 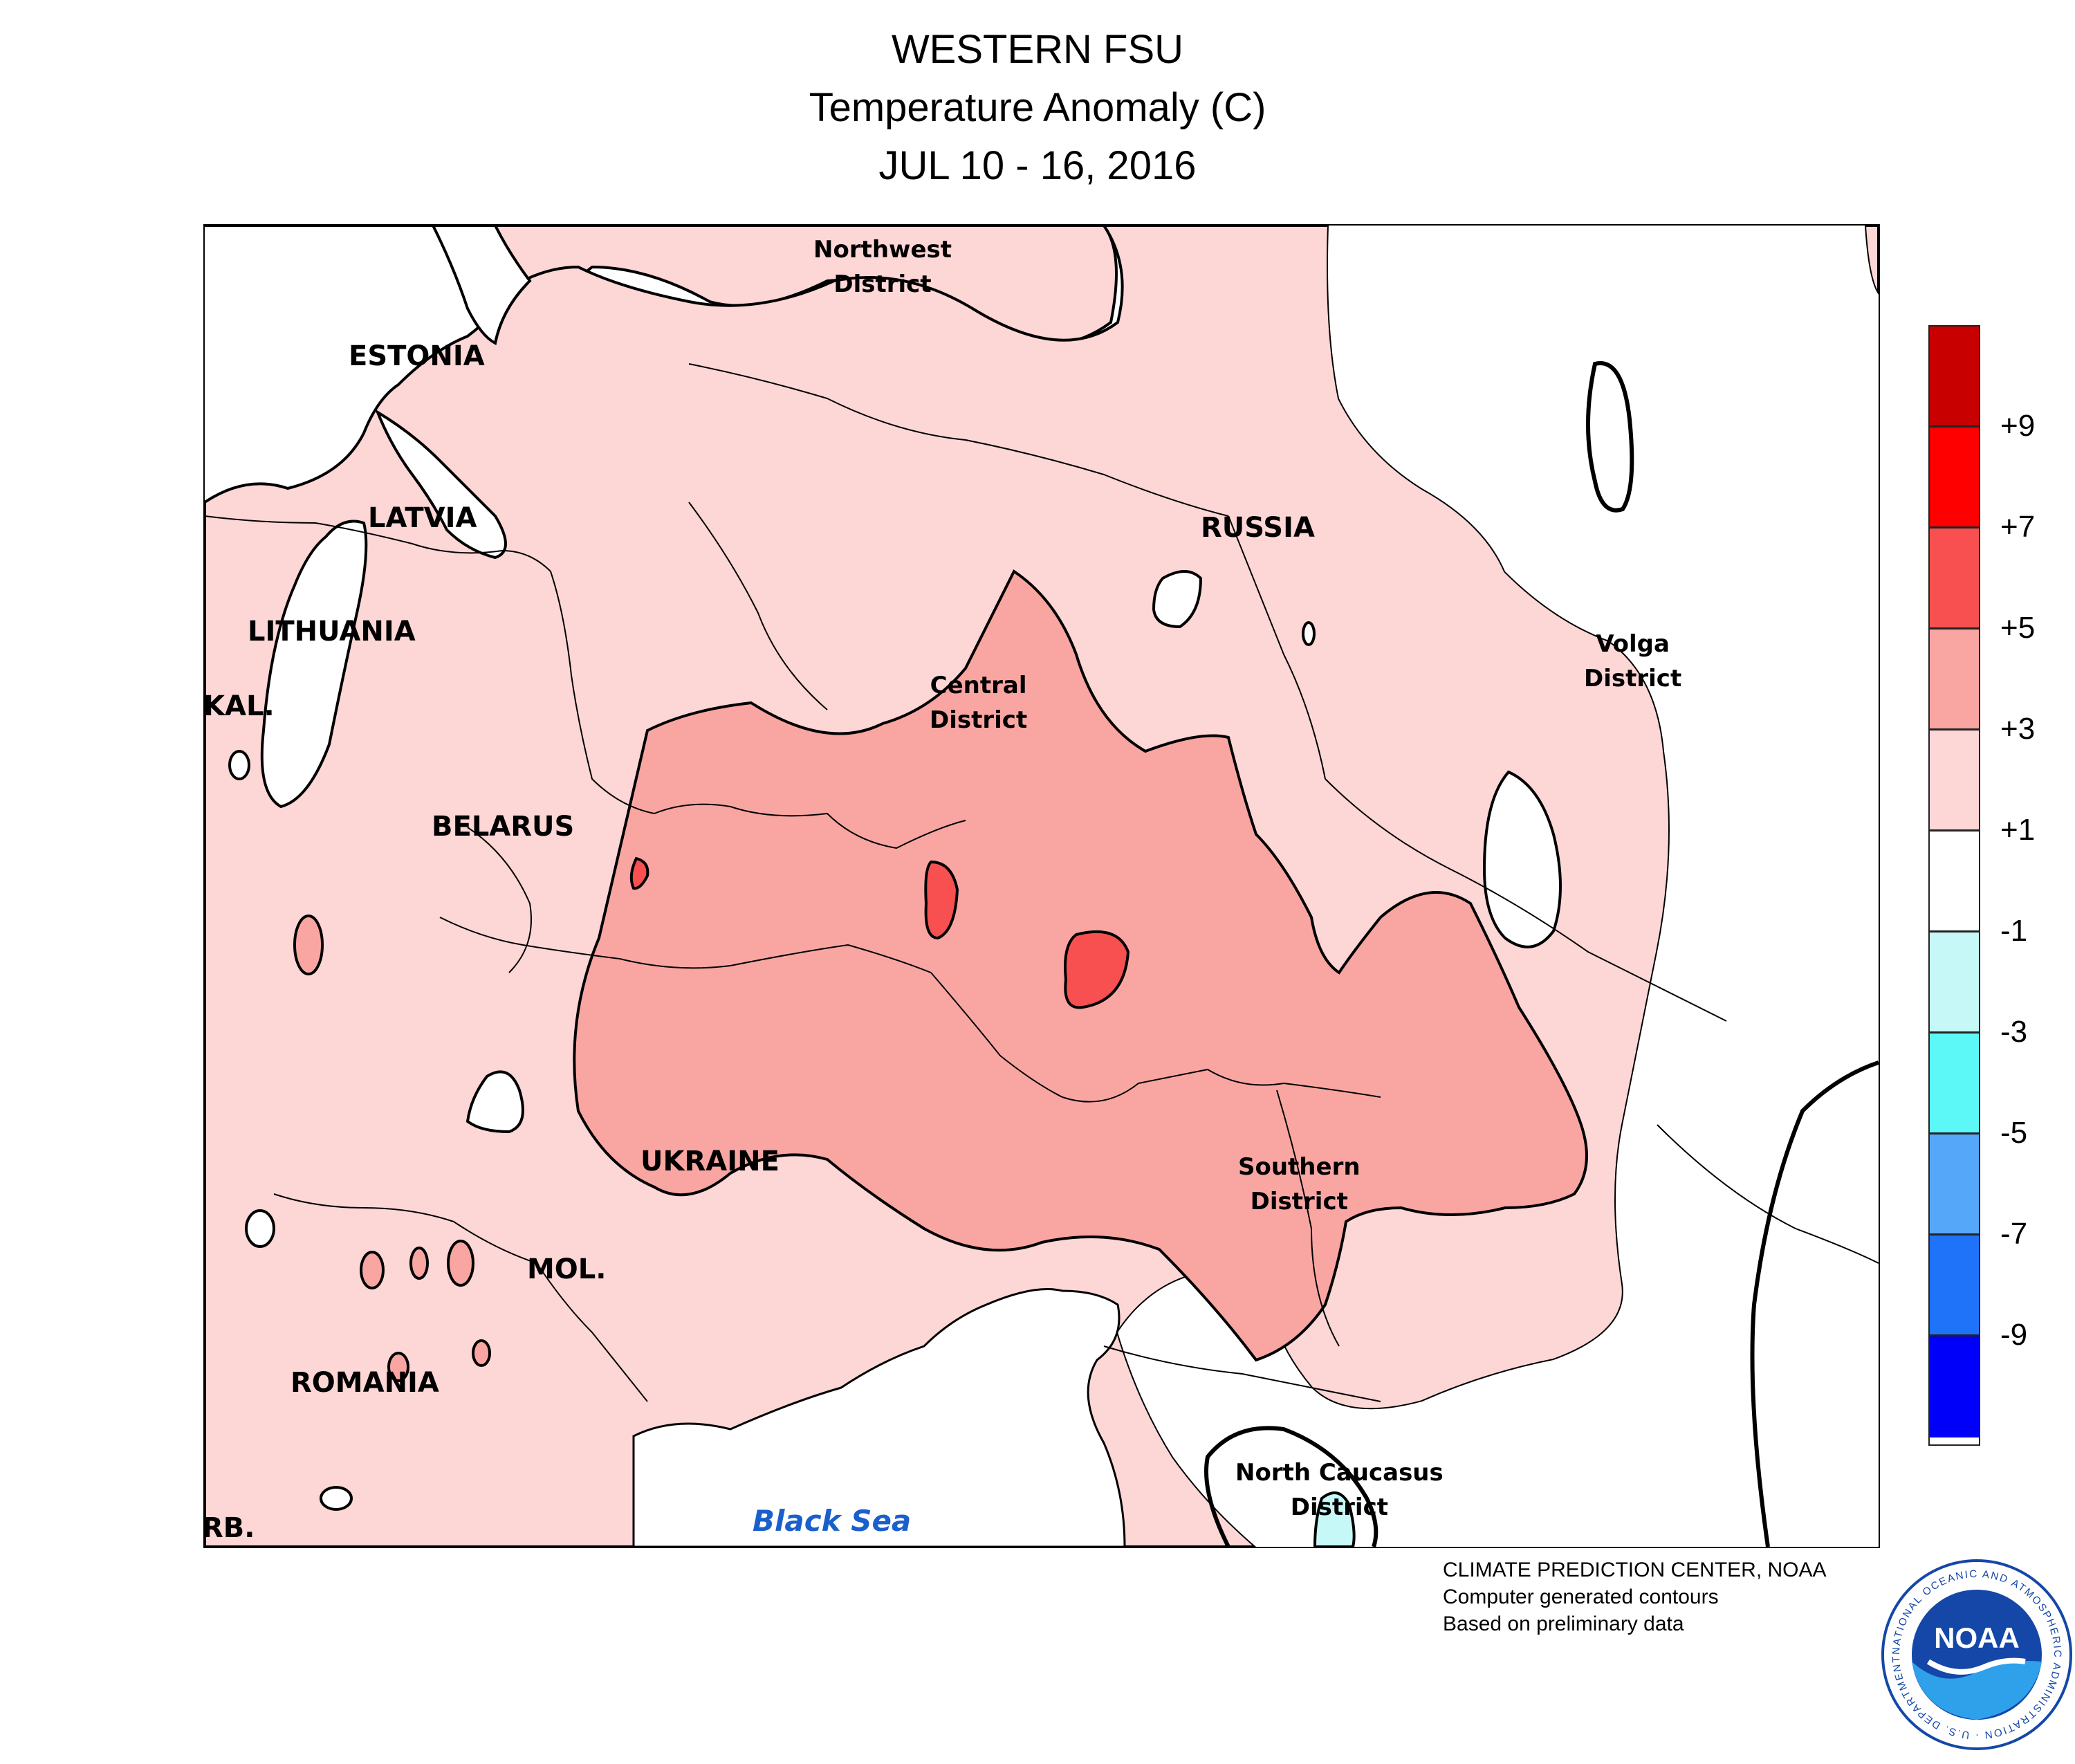 I want to click on map-title-region: WESTERN FSU, so click(x=1037, y=49).